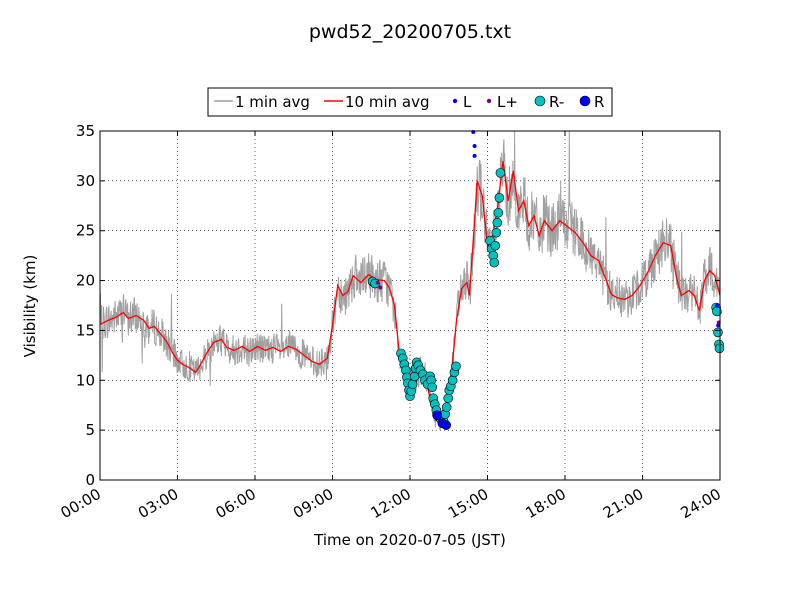 The image size is (800, 600). Describe the element at coordinates (467, 102) in the screenshot. I see `legend-label-l: L` at that location.